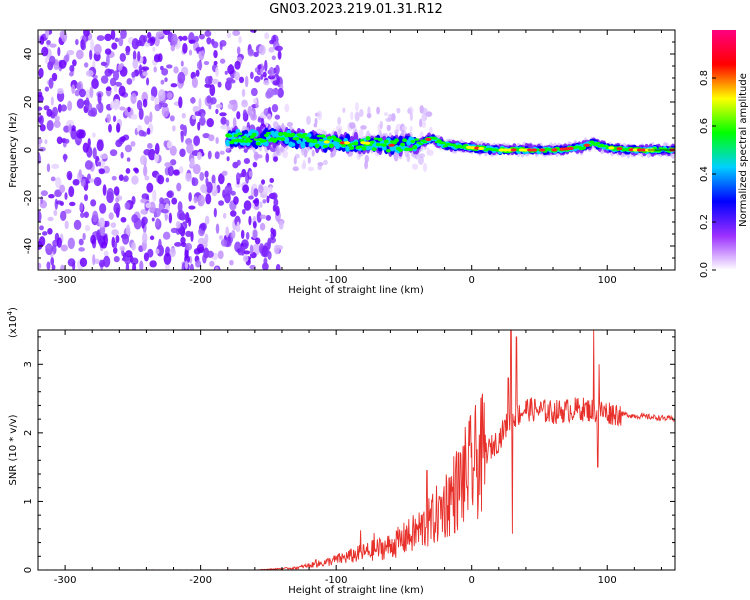 Image resolution: width=750 pixels, height=600 pixels. Describe the element at coordinates (472, 580) in the screenshot. I see `x-tick-label: 0` at that location.